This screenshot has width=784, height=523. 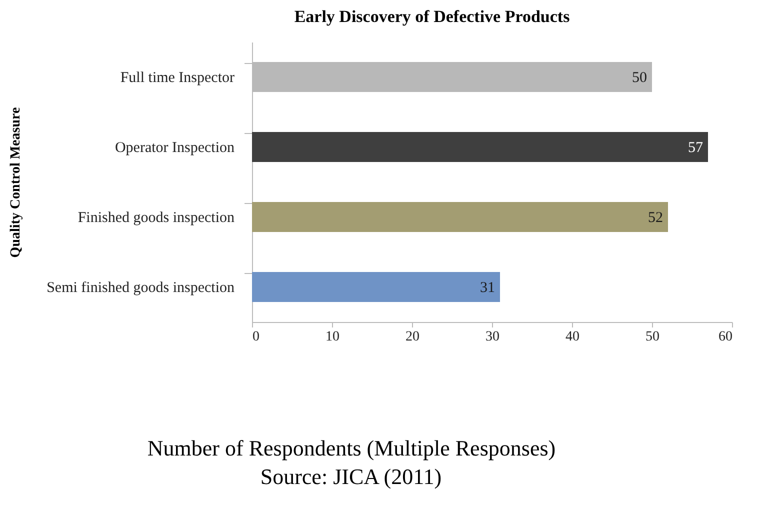 I want to click on data-label: 57, so click(x=696, y=148).